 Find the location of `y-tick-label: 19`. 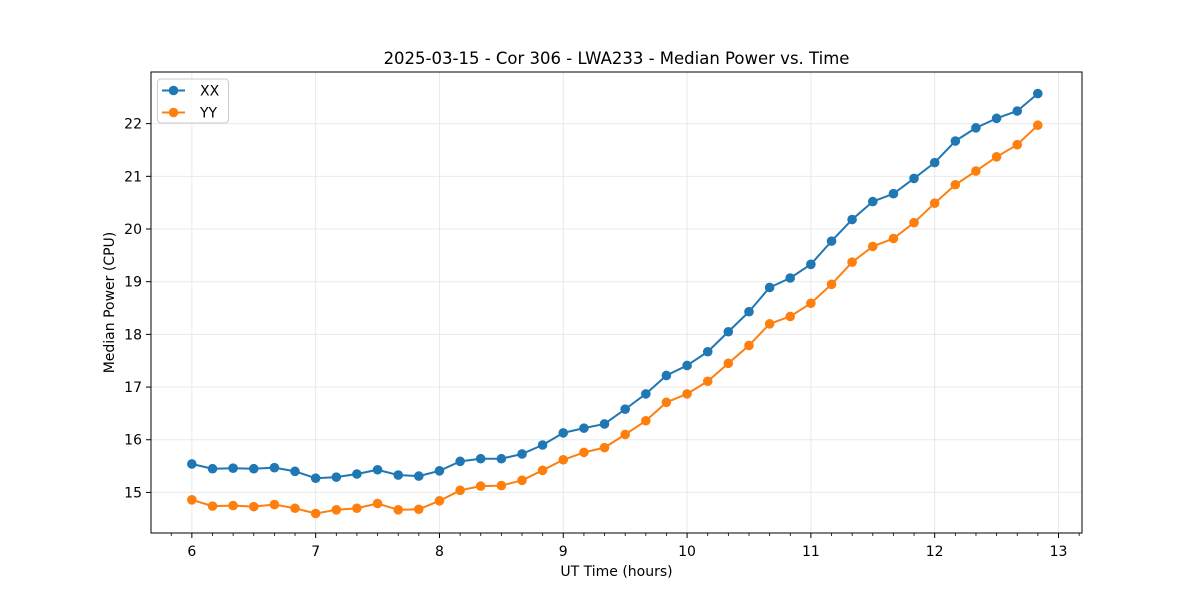

y-tick-label: 19 is located at coordinates (133, 283).